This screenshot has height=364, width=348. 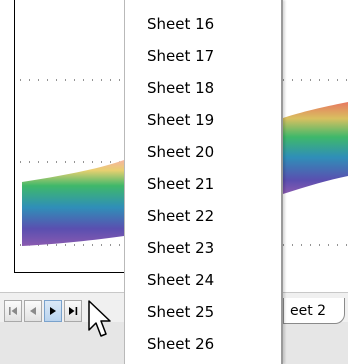 I want to click on sheet-tab-label: eet 2, so click(x=308, y=310).